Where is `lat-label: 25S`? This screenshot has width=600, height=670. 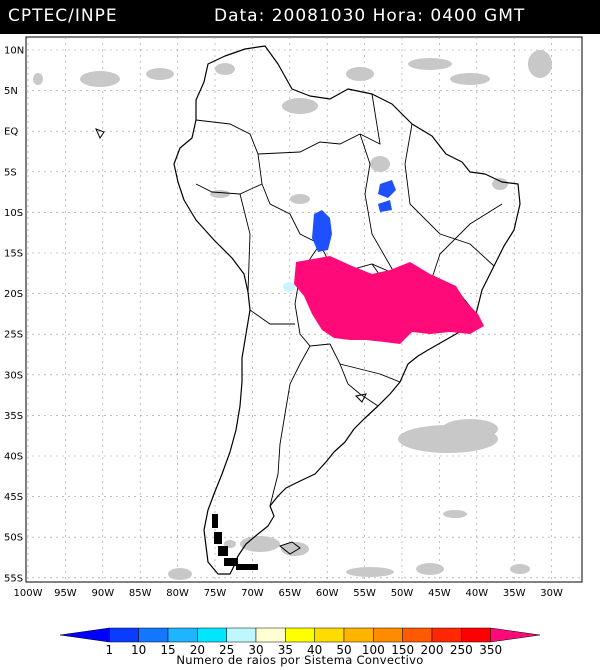 lat-label: 25S is located at coordinates (13, 335).